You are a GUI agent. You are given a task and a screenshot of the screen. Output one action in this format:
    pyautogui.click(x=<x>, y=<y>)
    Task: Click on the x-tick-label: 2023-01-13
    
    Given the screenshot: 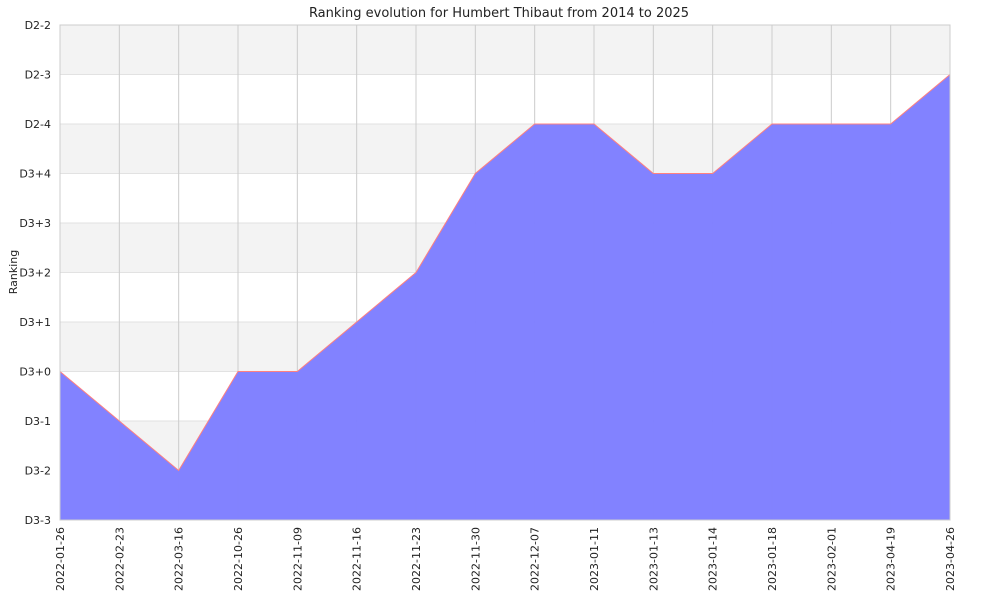 What is the action you would take?
    pyautogui.click(x=653, y=559)
    